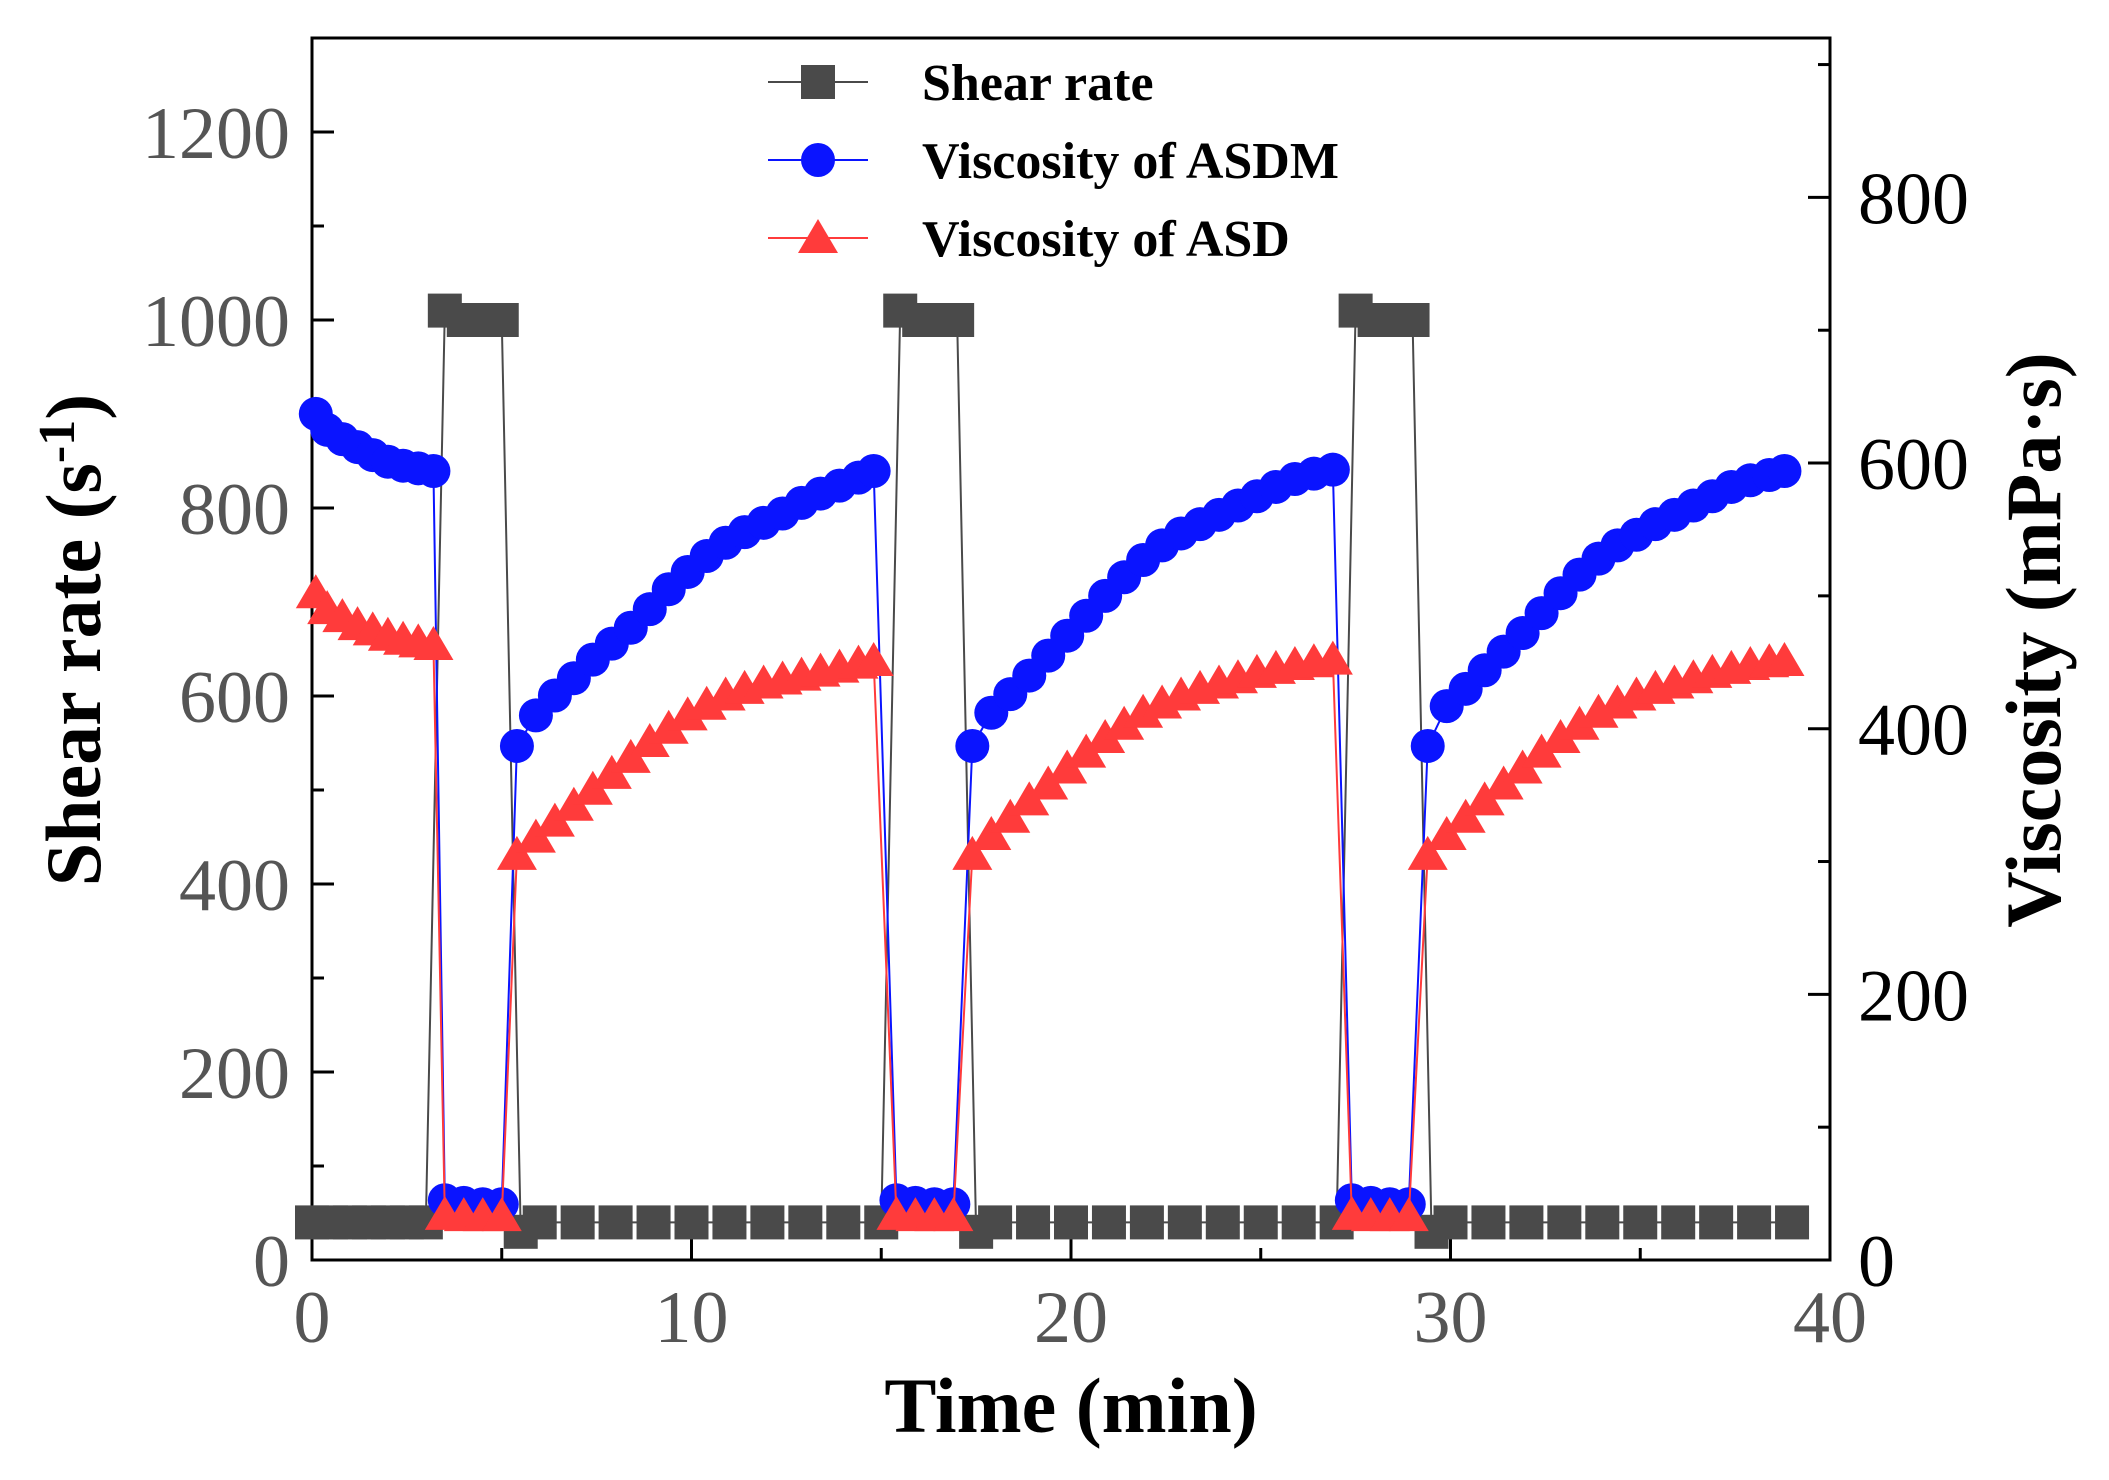 The height and width of the screenshot is (1480, 2109). Describe the element at coordinates (1913, 996) in the screenshot. I see `y-right-tick-label: 200` at that location.